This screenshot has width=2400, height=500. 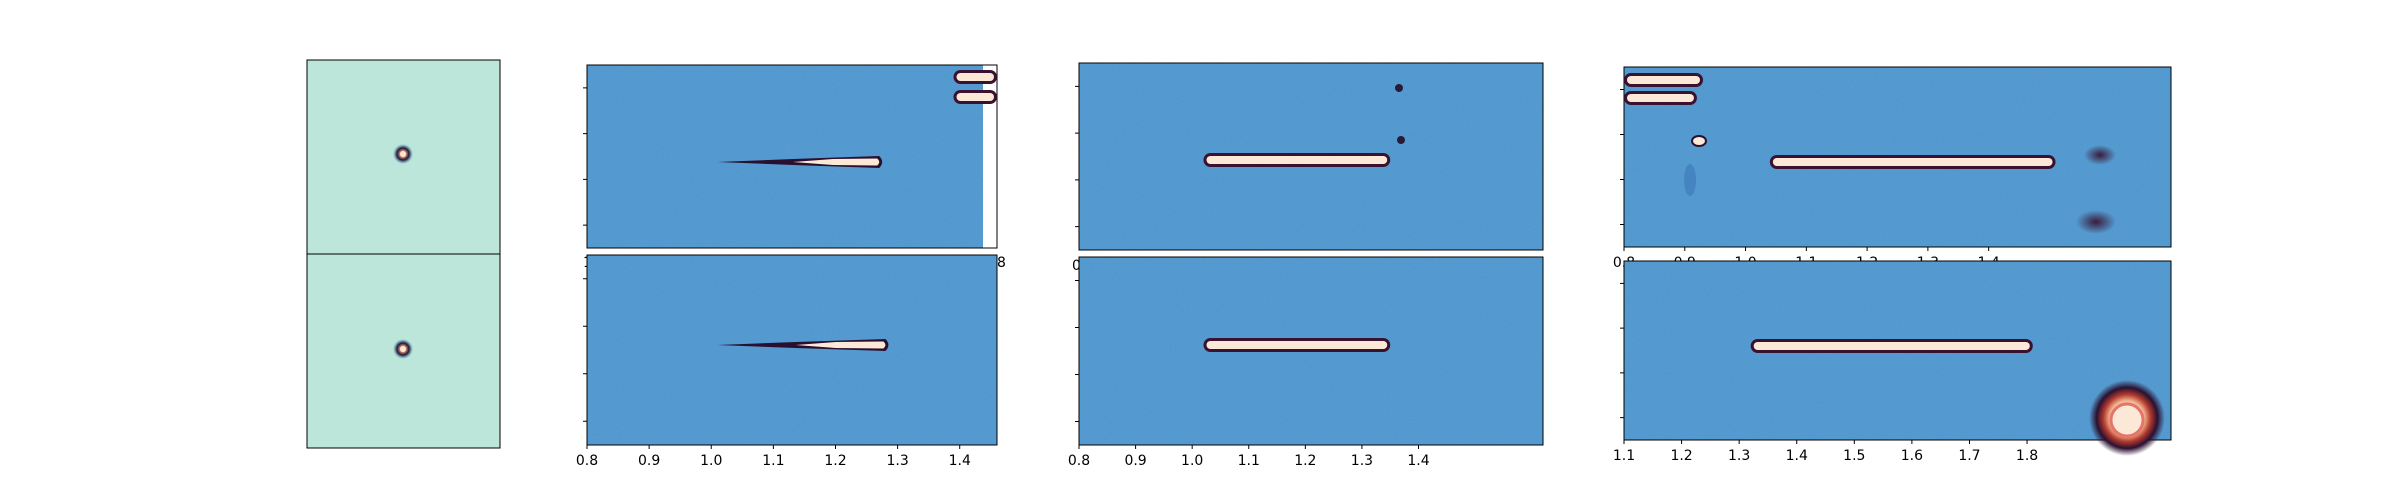 I want to click on psf-top-source-core, so click(x=403, y=154).